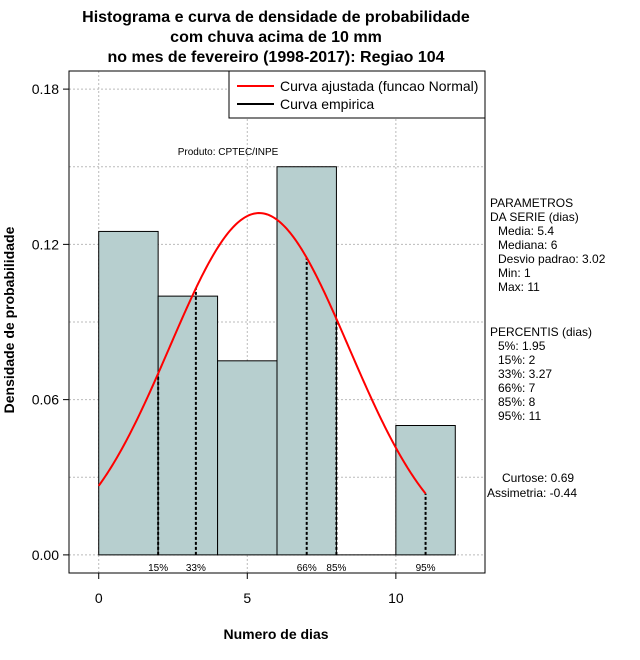  I want to click on x-tick-label-2: 10, so click(396, 598).